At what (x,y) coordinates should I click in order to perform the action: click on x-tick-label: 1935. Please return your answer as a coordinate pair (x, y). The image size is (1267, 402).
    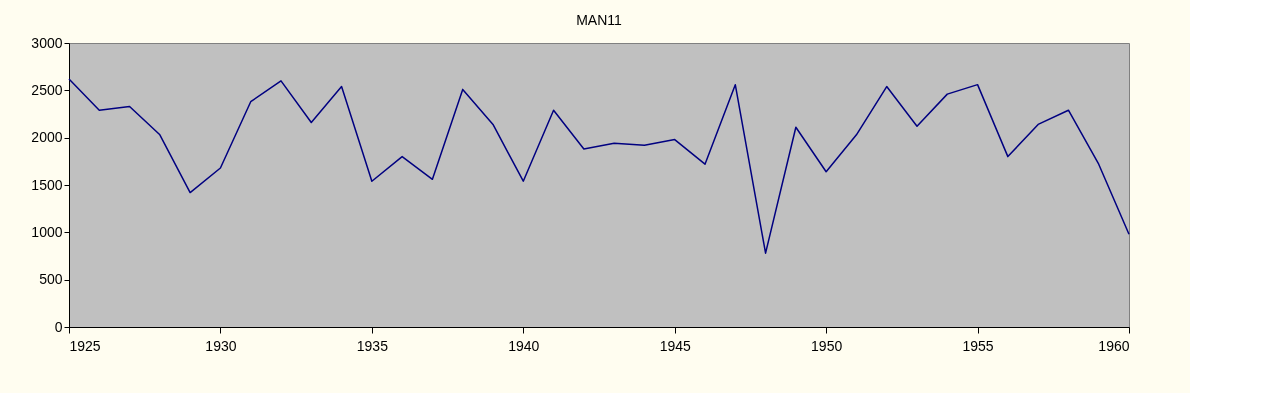
    Looking at the image, I should click on (372, 345).